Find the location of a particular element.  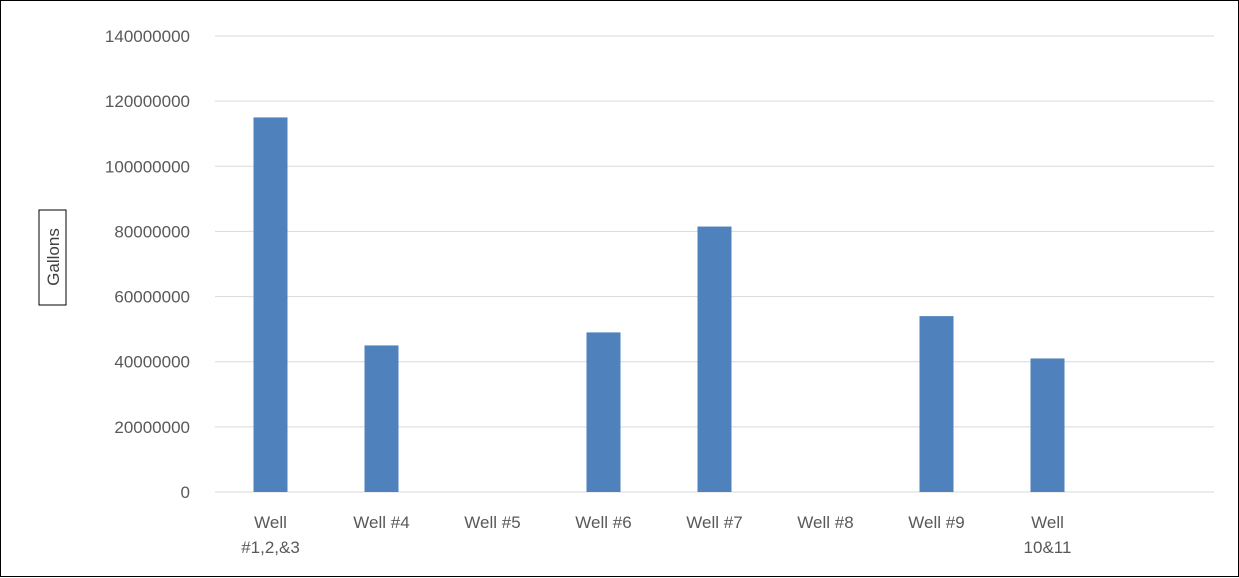

x-tick-label: Well #5 is located at coordinates (492, 522).